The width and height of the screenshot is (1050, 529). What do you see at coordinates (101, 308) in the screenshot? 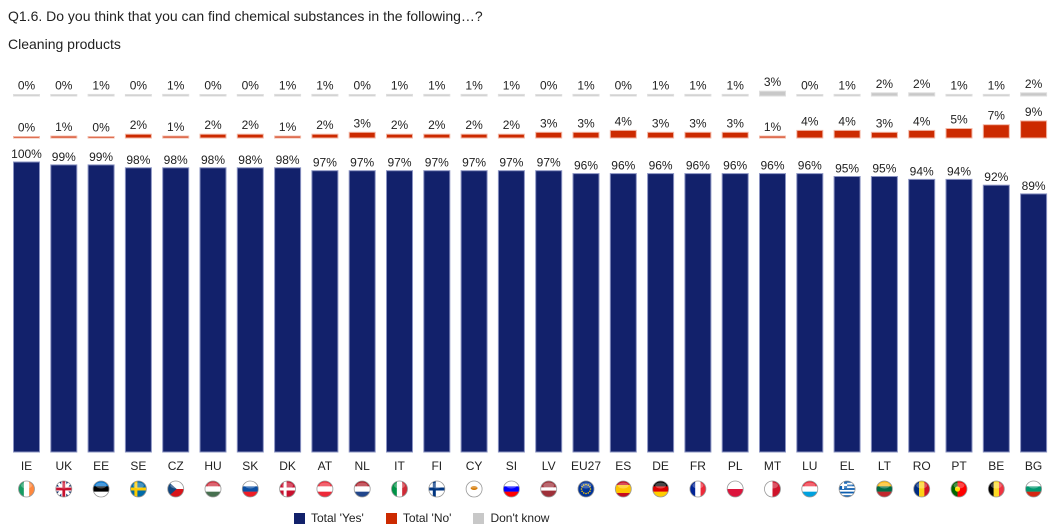
I see `bar-yes-ee` at bounding box center [101, 308].